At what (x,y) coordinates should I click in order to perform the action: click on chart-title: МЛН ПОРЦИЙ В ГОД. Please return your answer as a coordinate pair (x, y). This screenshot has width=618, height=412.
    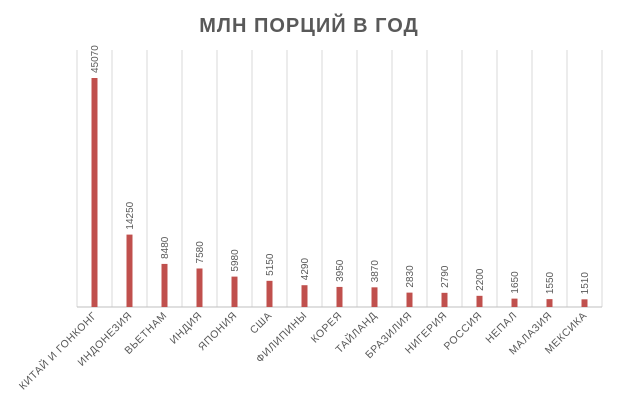
    Looking at the image, I should click on (309, 25).